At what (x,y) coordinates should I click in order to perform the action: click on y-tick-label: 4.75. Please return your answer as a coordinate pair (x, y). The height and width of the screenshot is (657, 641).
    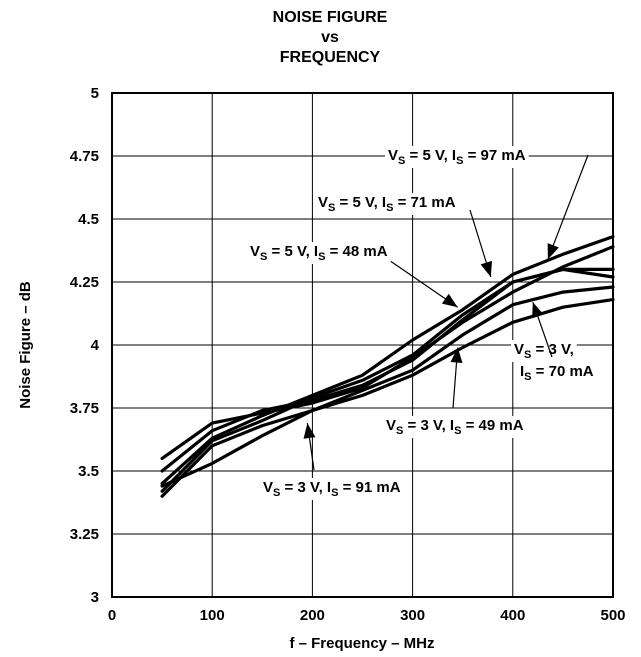
    Looking at the image, I should click on (84, 156).